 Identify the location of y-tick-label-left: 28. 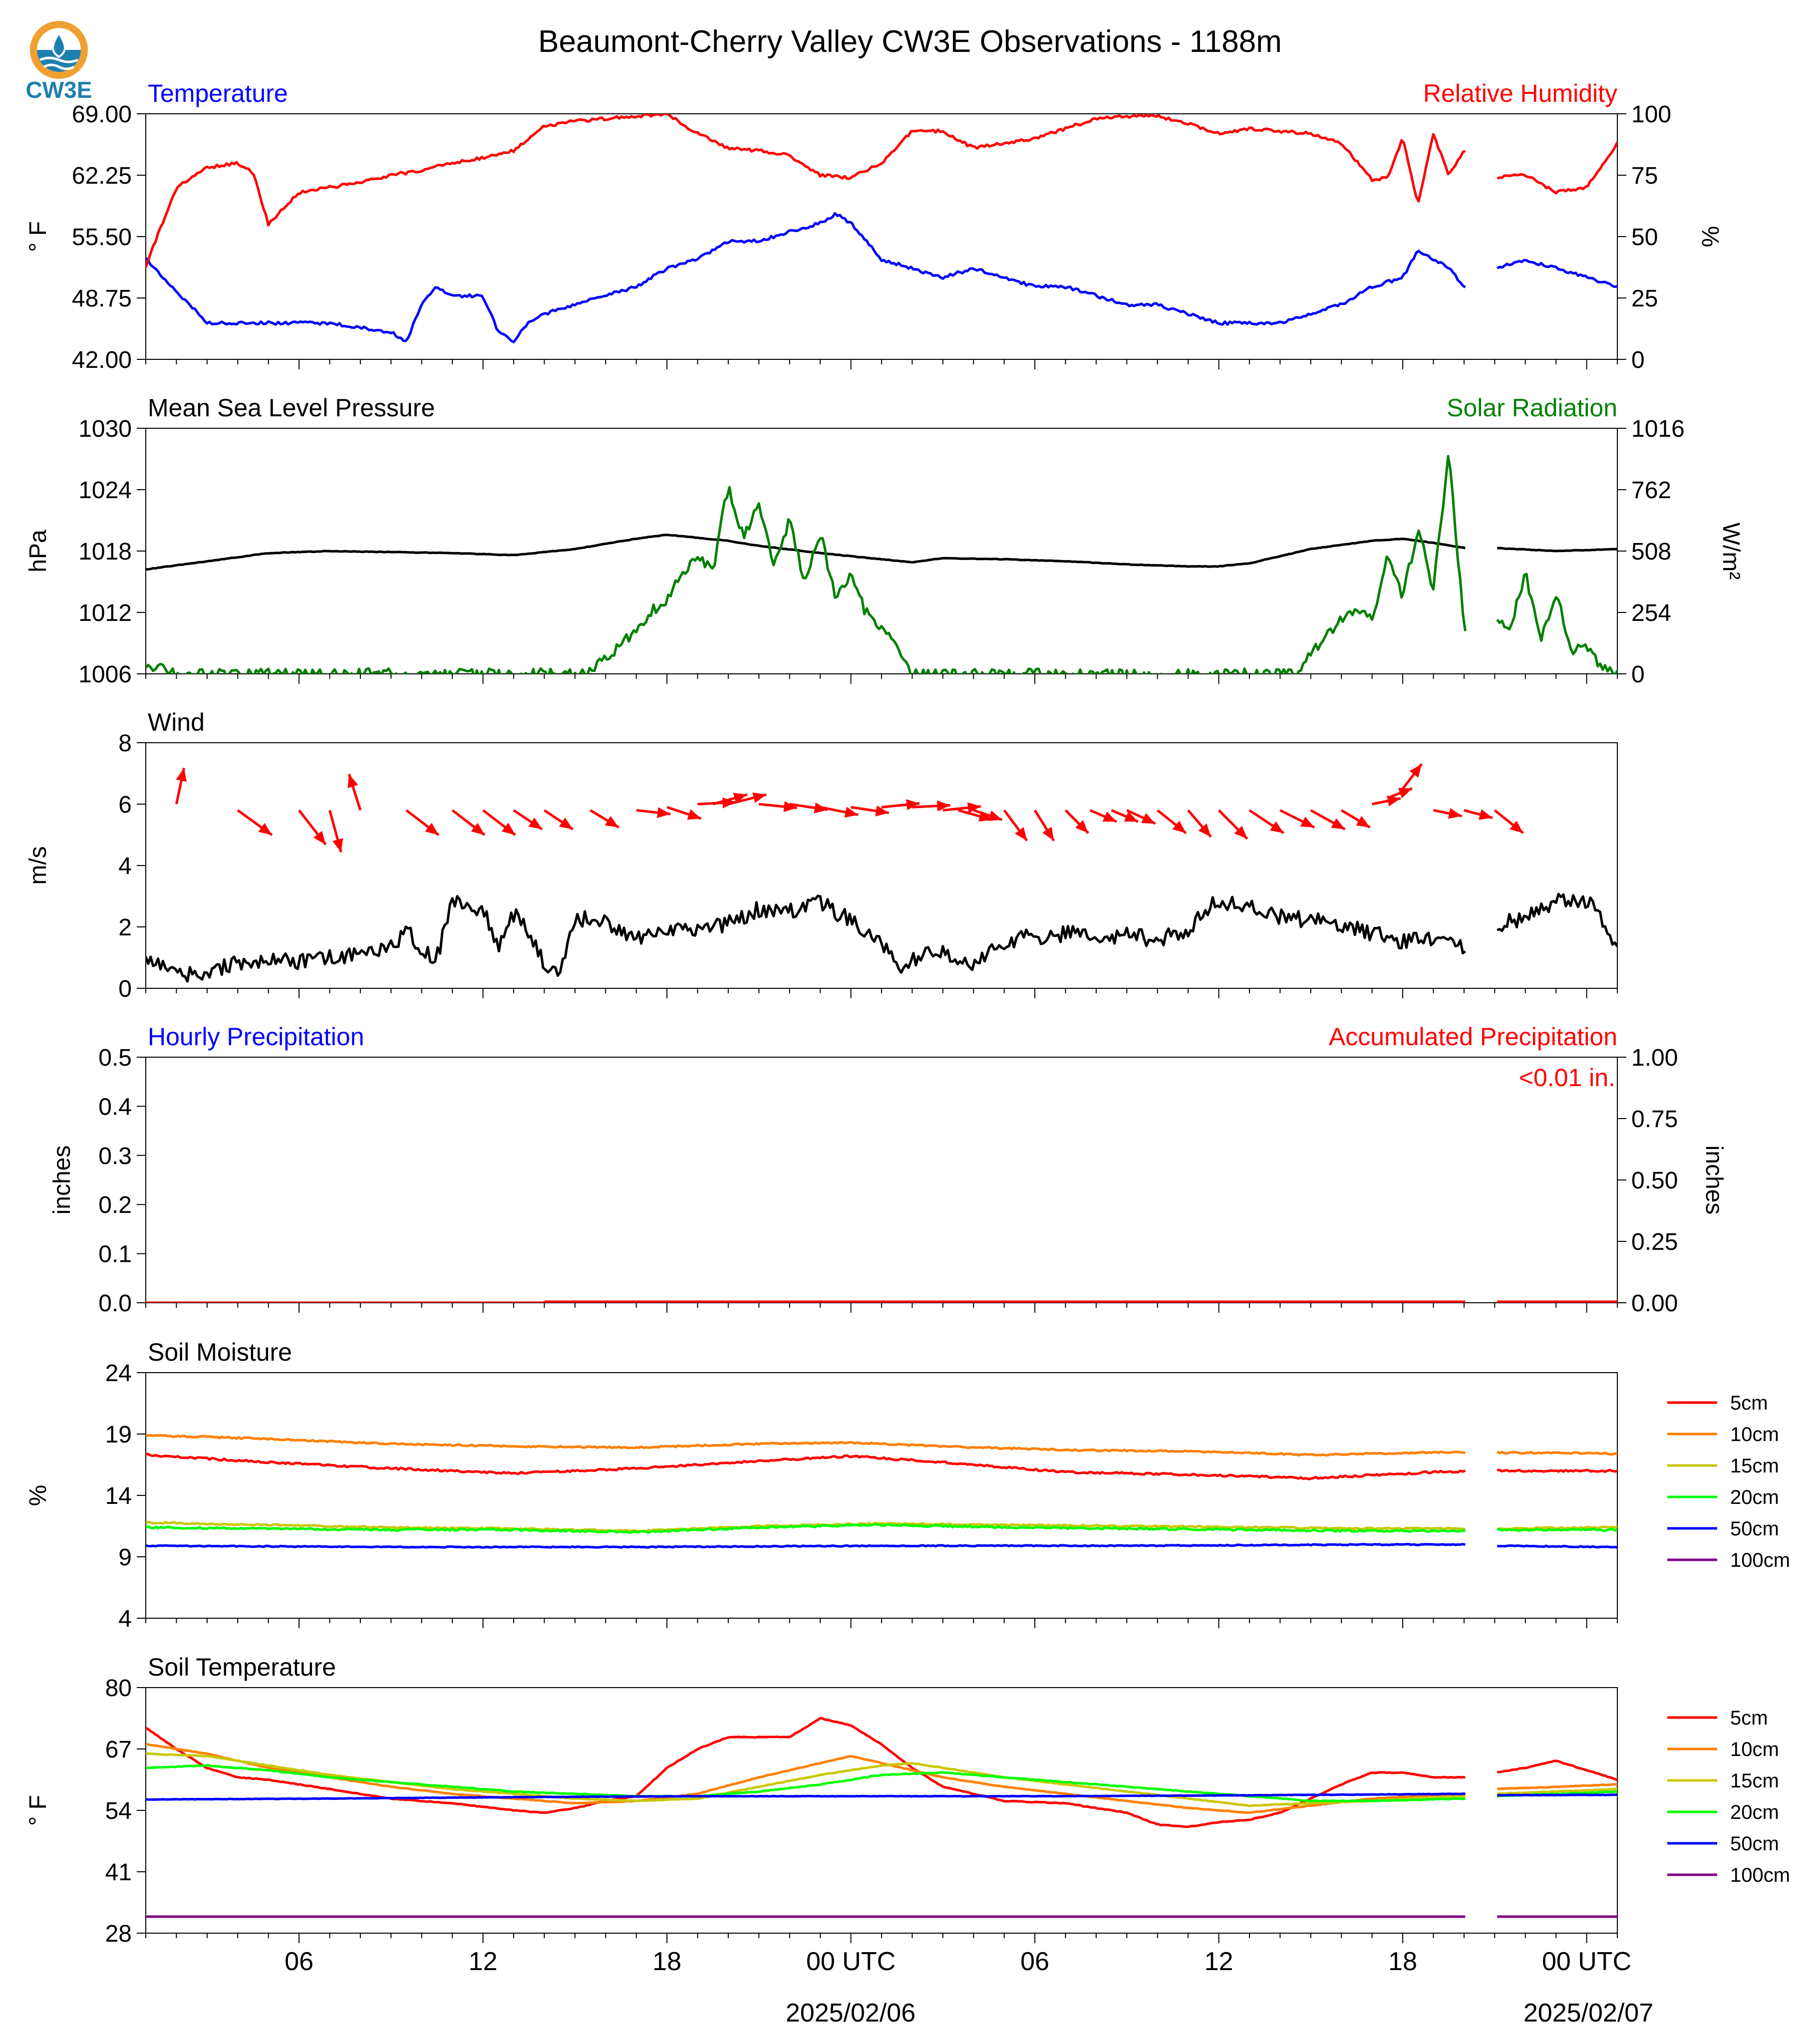
(118, 1934).